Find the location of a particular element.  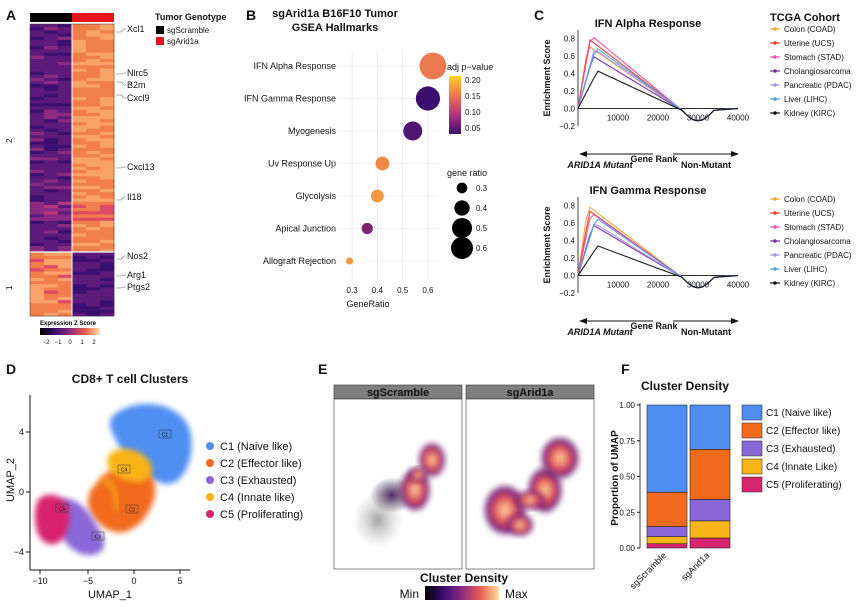

heatmap is located at coordinates (72, 170).